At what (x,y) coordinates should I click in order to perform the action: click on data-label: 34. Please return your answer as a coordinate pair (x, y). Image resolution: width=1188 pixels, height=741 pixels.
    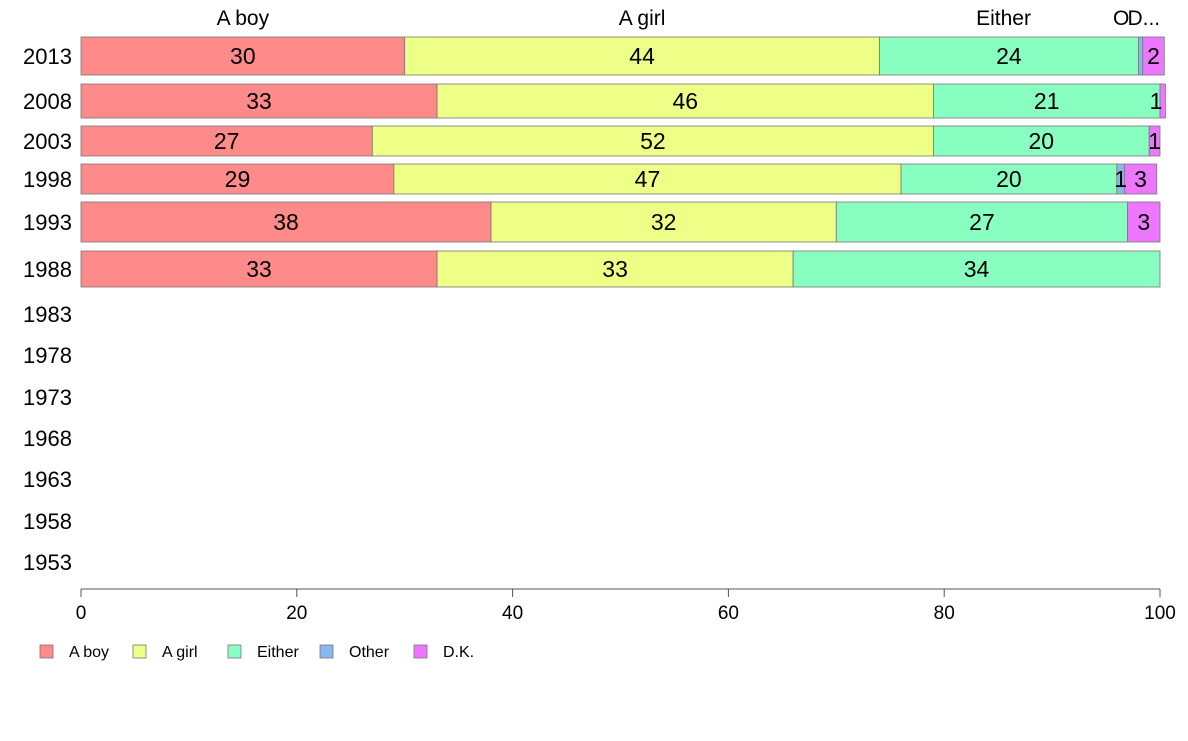
    Looking at the image, I should click on (977, 269).